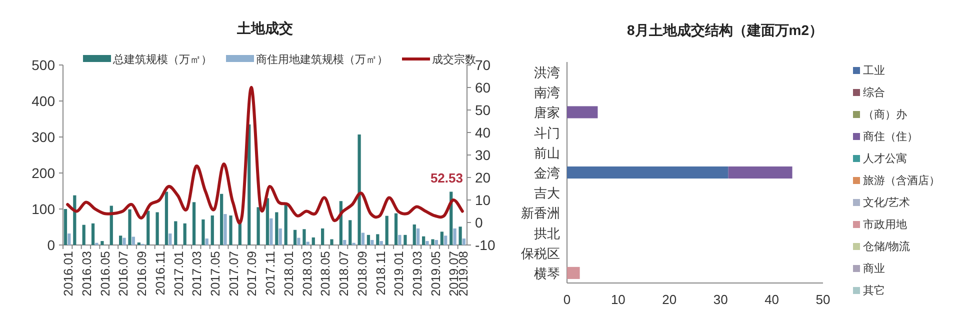  Describe the element at coordinates (483, 65) in the screenshot. I see `y2-tick-label: 70` at that location.